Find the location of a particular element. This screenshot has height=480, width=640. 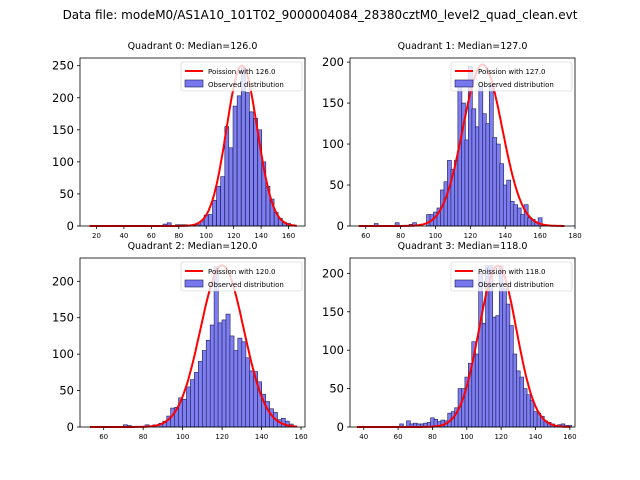

legend-label: Poission with 126.0 is located at coordinates (242, 72).